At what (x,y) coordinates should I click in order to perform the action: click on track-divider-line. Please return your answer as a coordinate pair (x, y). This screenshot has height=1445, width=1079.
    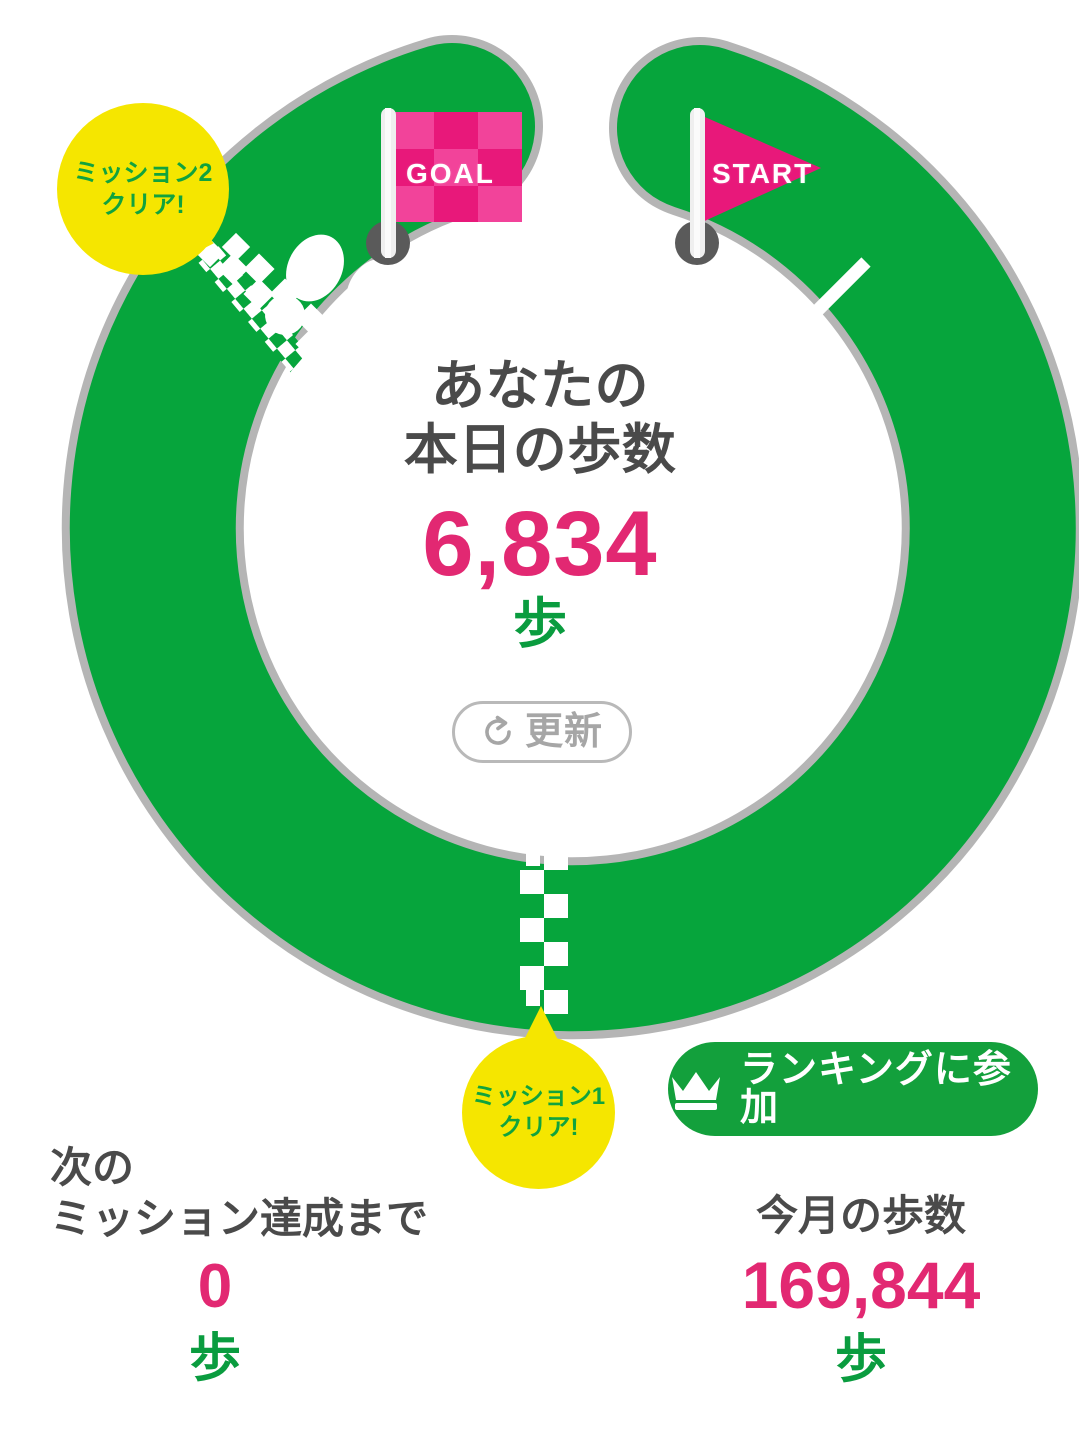
    Looking at the image, I should click on (807, 321).